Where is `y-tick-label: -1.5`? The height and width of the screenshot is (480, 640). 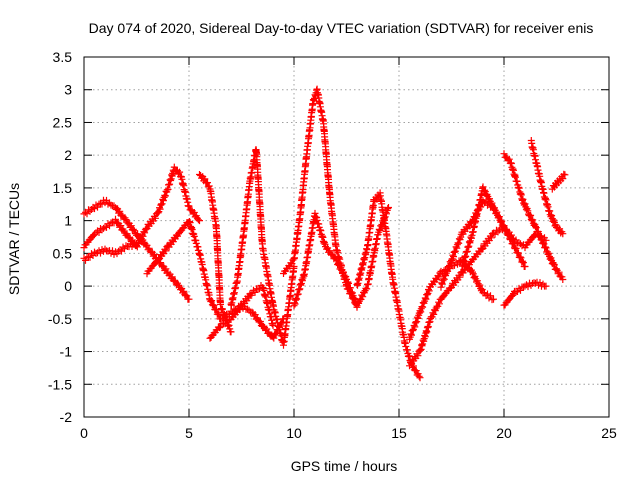
y-tick-label: -1.5 is located at coordinates (60, 384).